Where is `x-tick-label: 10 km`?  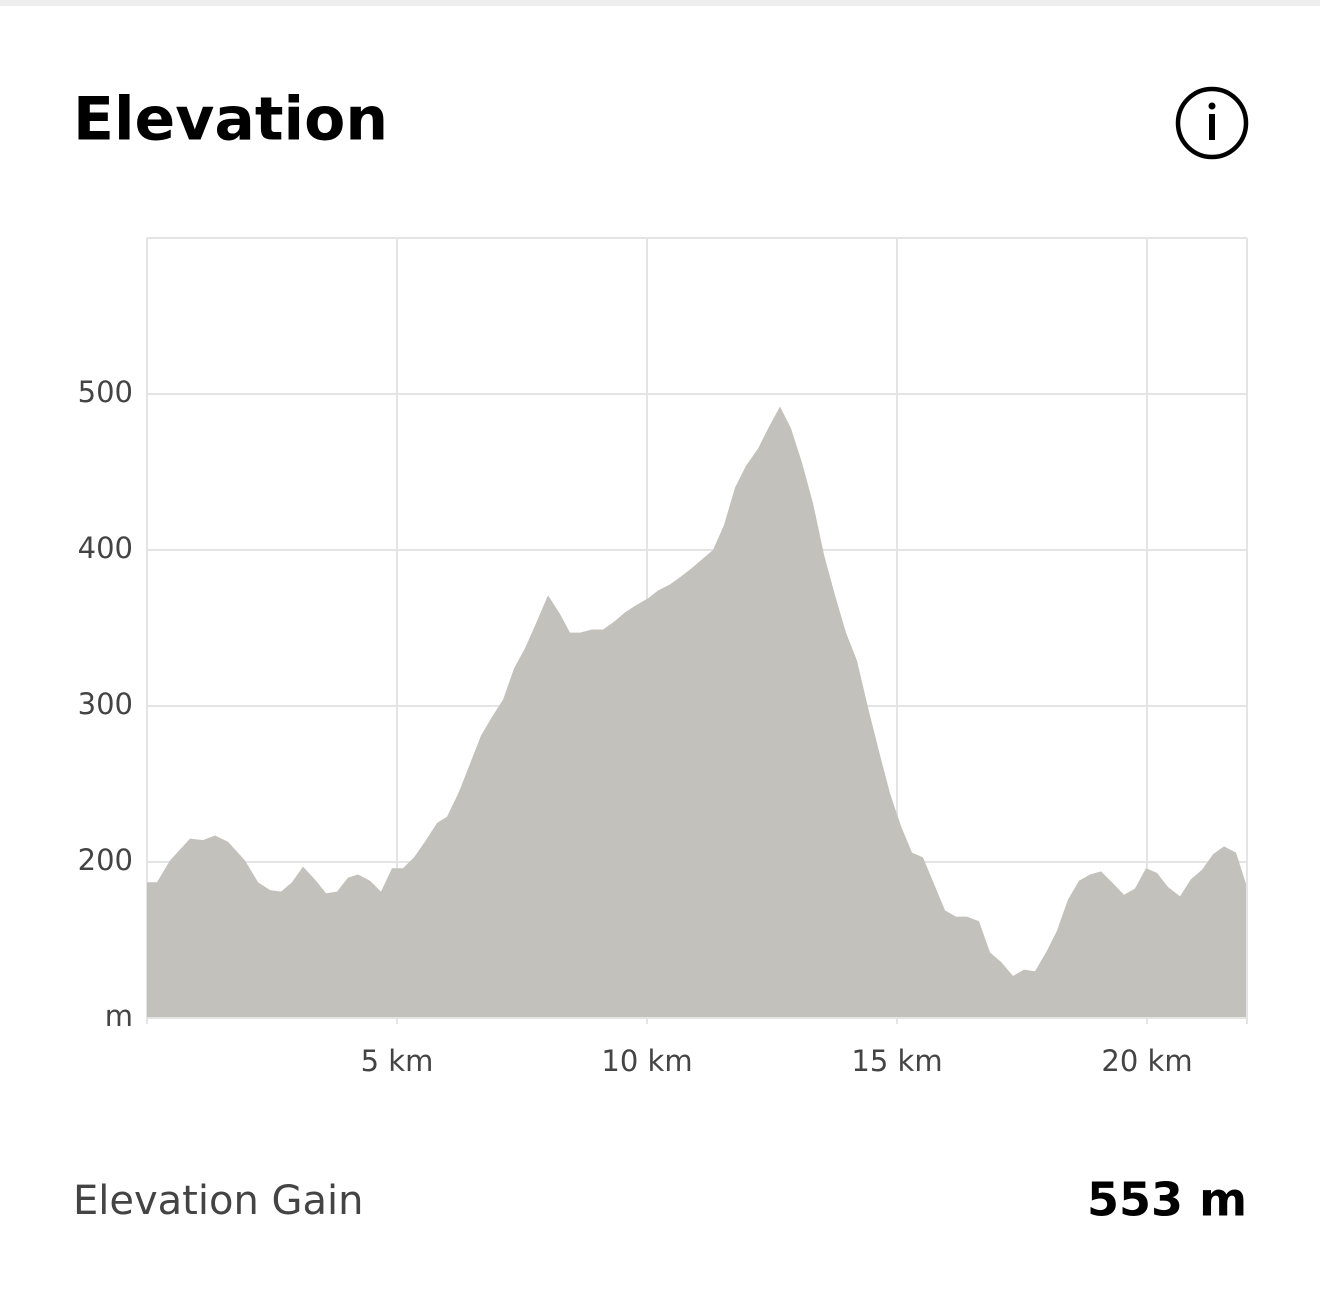 x-tick-label: 10 km is located at coordinates (646, 1061).